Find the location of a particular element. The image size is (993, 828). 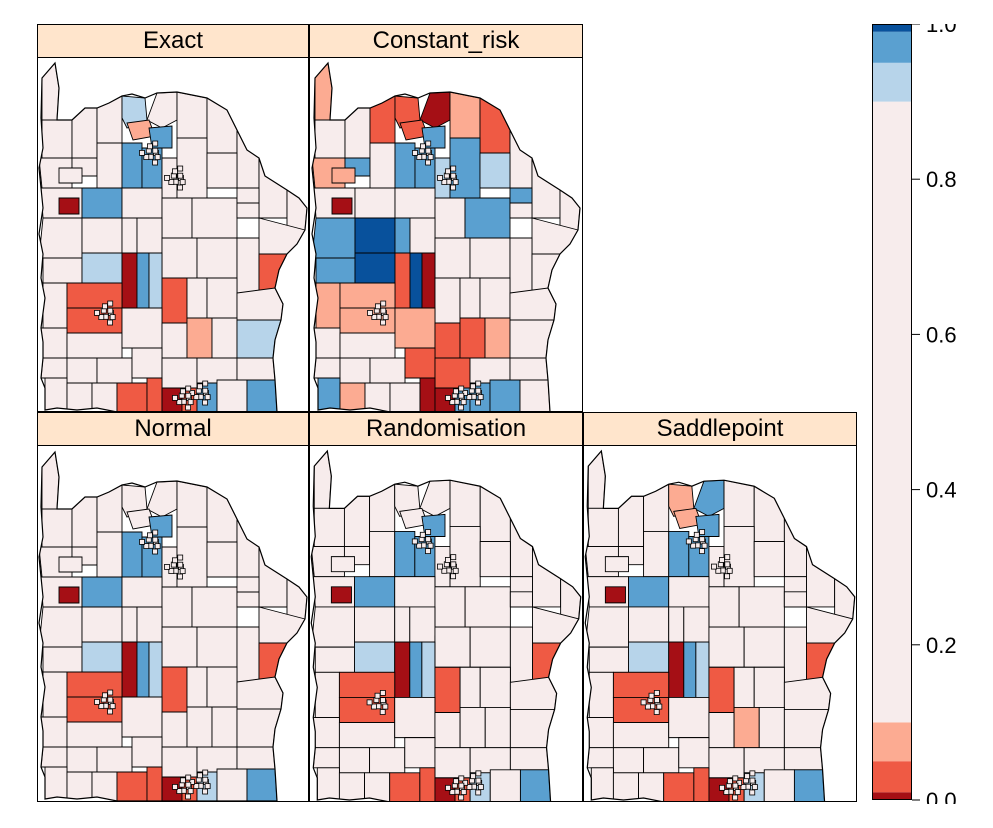

region-r3 is located at coordinates (357, 133).